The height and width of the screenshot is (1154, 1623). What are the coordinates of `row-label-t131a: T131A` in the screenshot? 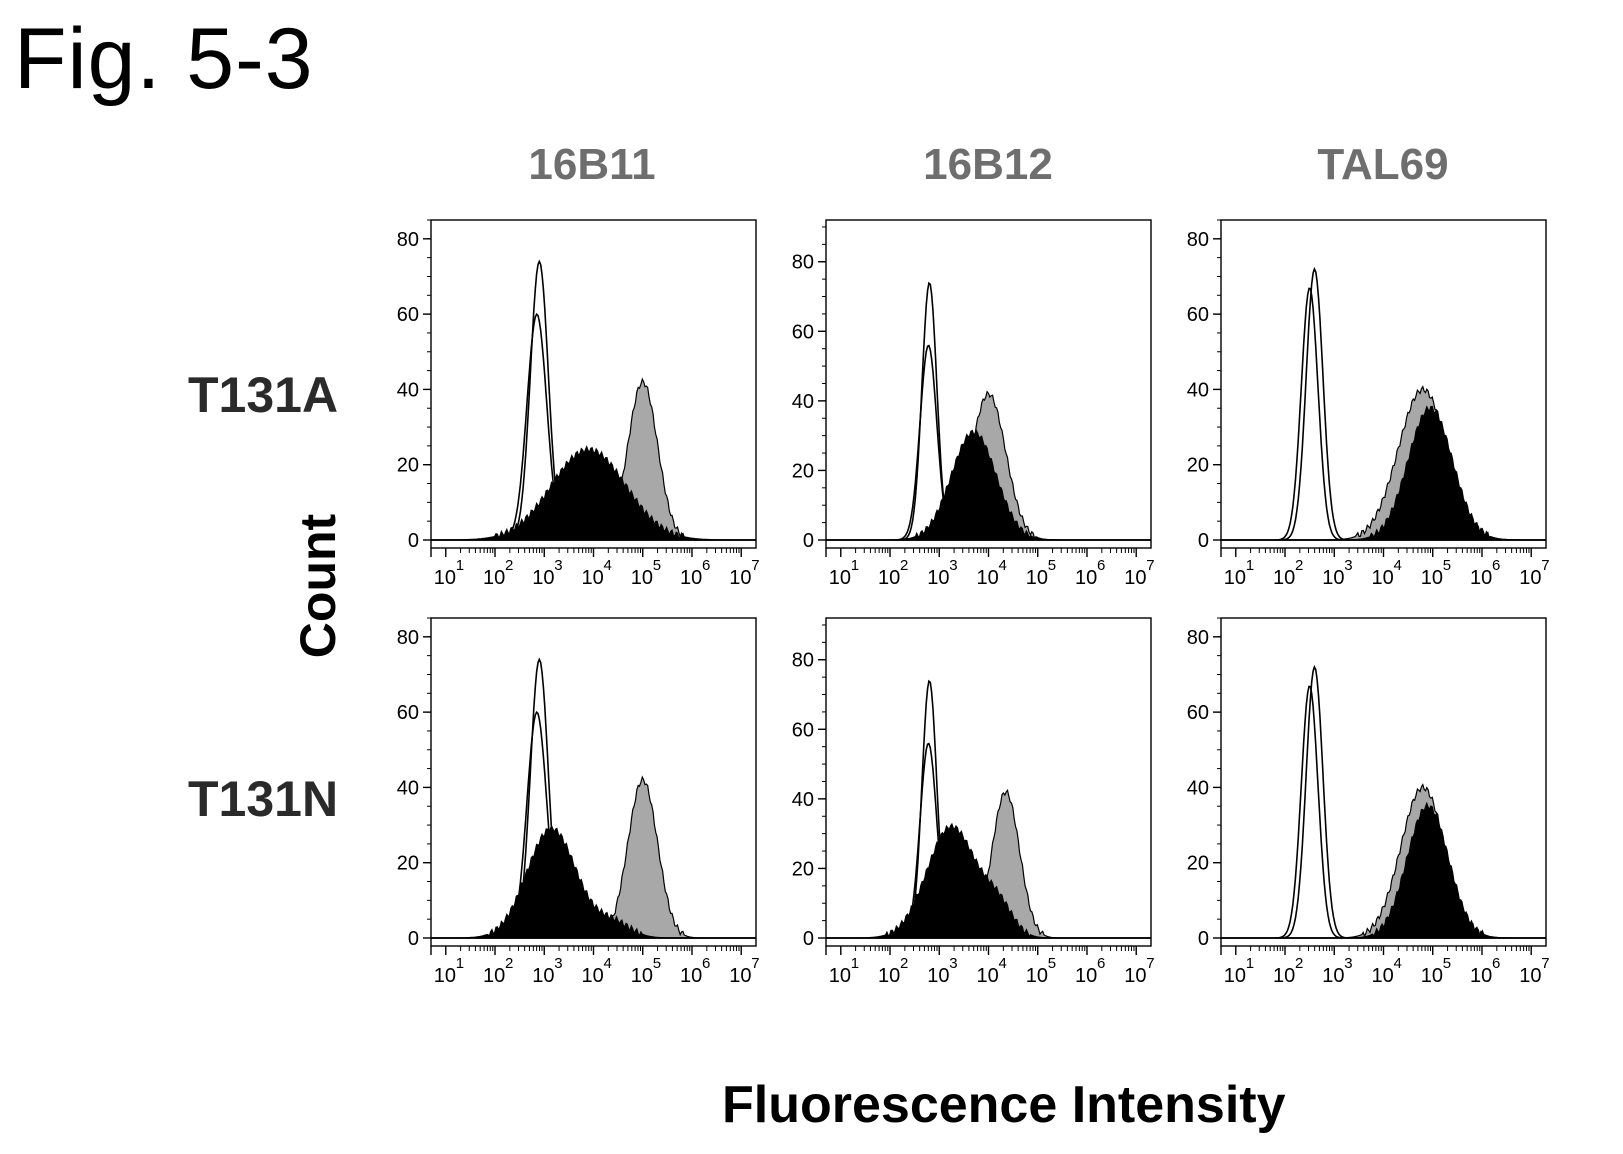 It's located at (263, 395).